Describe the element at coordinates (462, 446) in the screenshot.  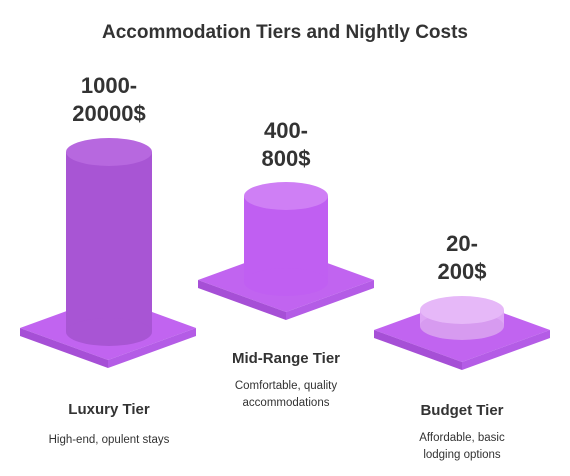
I see `budget-tier-description: Affordable, basic lodging options` at that location.